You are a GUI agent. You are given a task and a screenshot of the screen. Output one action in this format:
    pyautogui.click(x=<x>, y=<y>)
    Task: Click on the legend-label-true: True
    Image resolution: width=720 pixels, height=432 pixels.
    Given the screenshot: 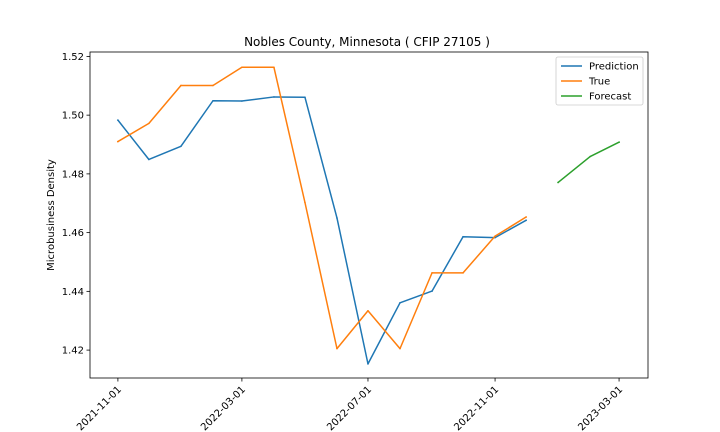 What is the action you would take?
    pyautogui.click(x=599, y=82)
    